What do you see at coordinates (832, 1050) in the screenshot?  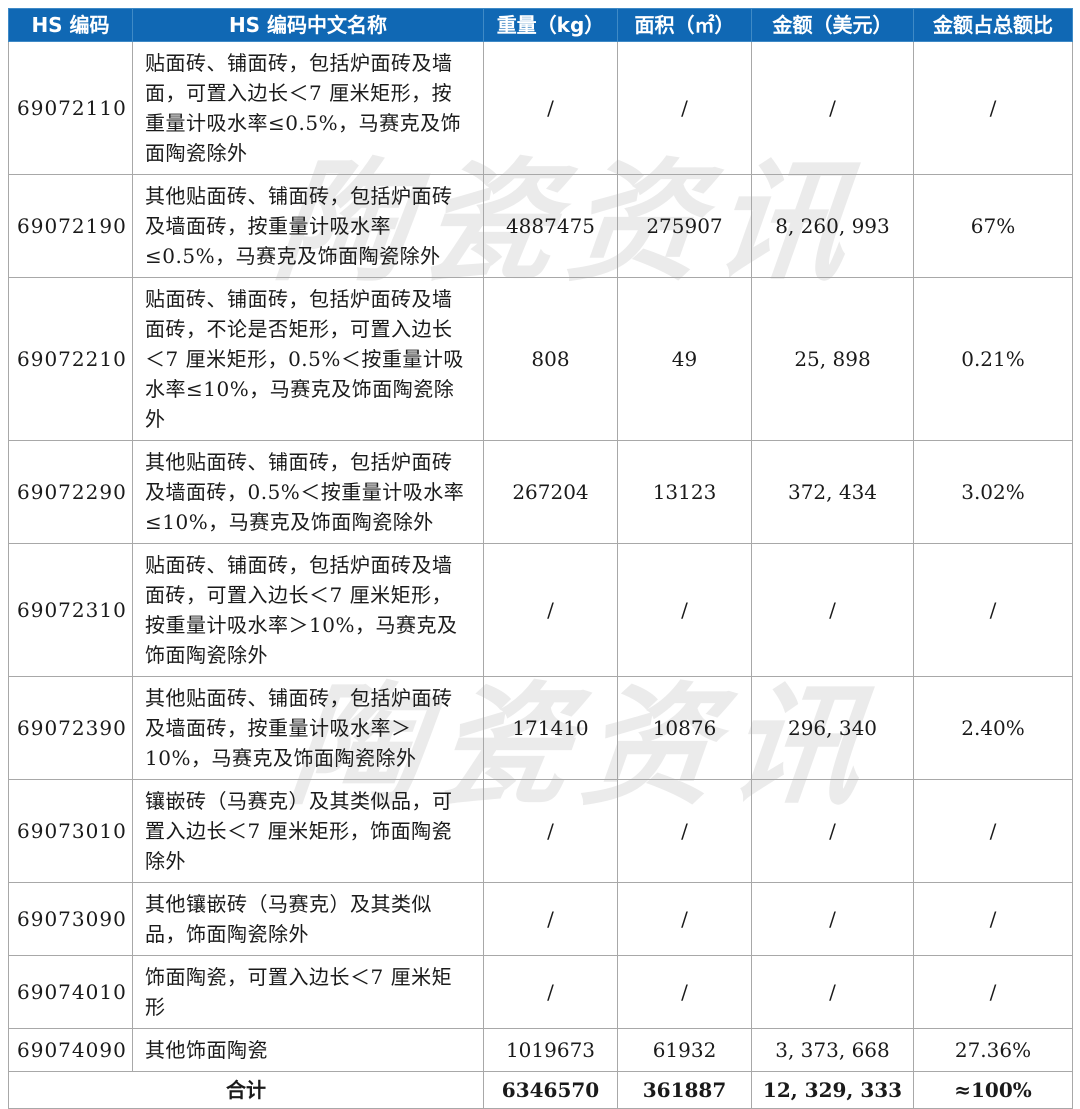 I see `amount-cell: 3, 373, 668` at bounding box center [832, 1050].